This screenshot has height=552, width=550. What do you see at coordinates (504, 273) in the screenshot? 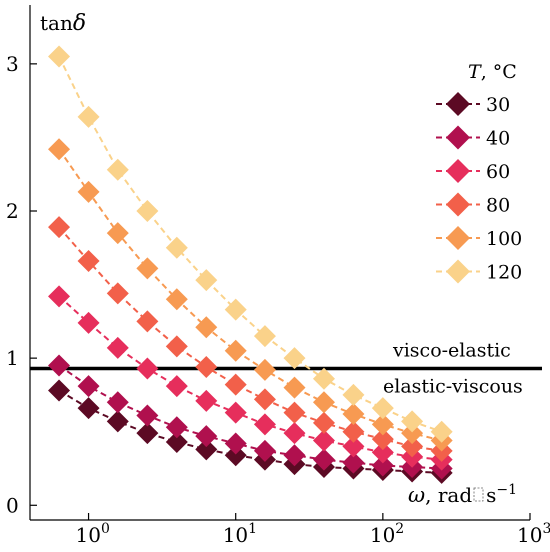
I see `legend-label: 120` at bounding box center [504, 273].